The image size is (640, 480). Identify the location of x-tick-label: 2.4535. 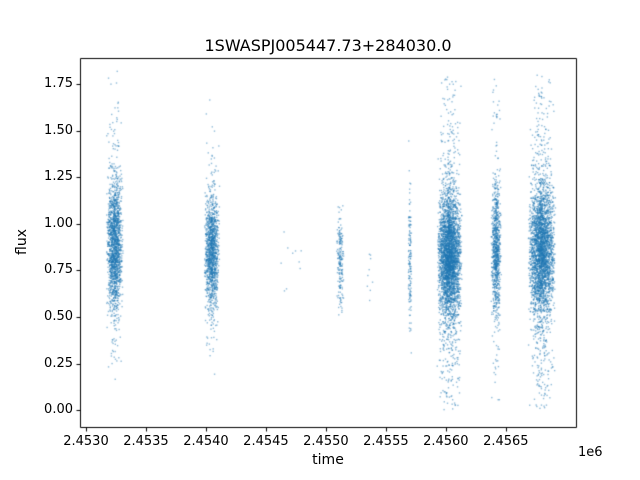
(146, 441).